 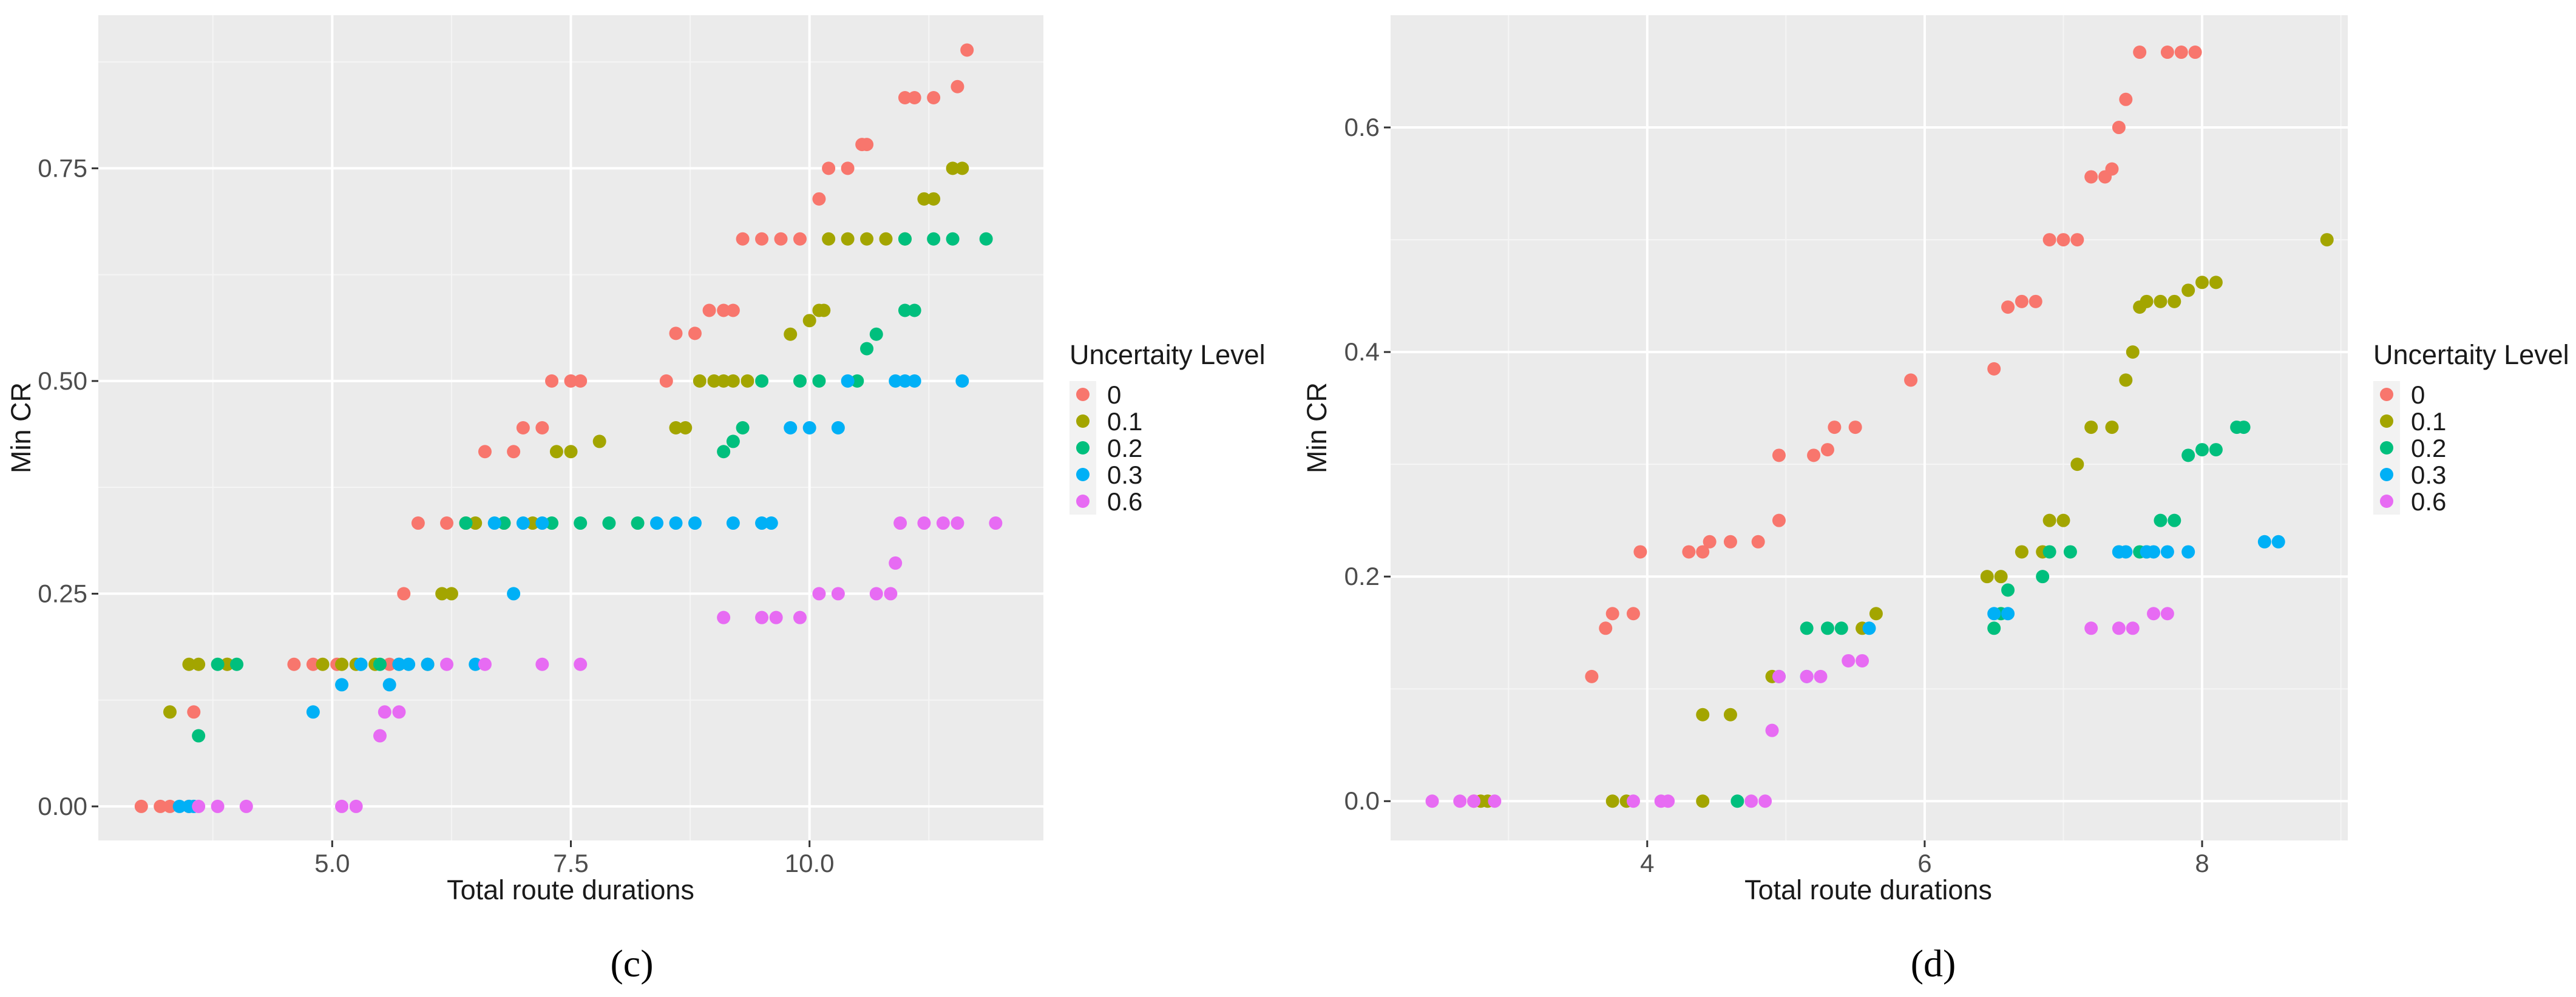 What do you see at coordinates (1933, 963) in the screenshot?
I see `panel-d-caption: (d)` at bounding box center [1933, 963].